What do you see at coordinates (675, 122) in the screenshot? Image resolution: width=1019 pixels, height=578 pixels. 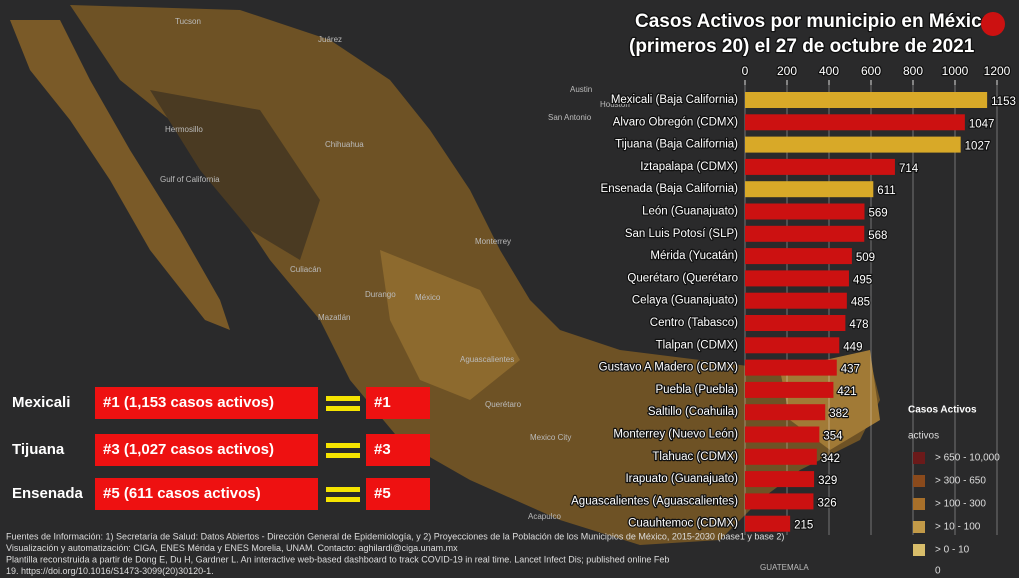 I see `y-tick-label: Alvaro Obregón (CDMX)` at bounding box center [675, 122].